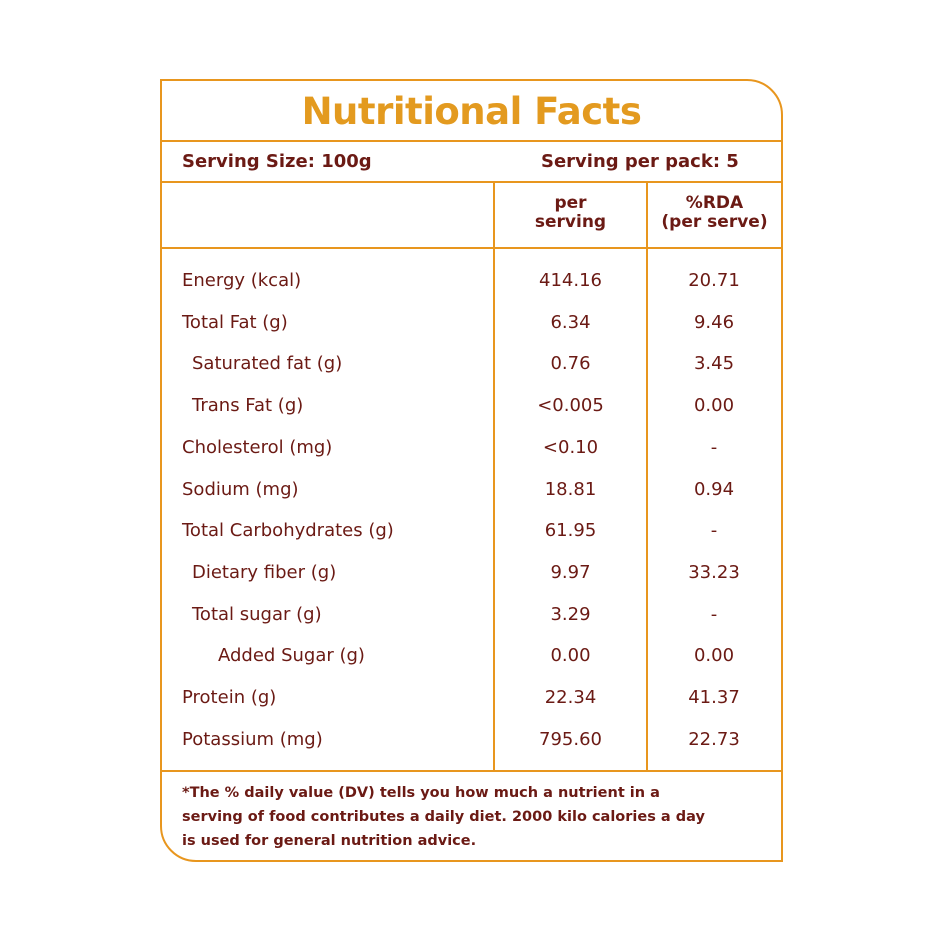 The image size is (940, 940). Describe the element at coordinates (570, 489) in the screenshot. I see `per-serving-value: 18.81` at that location.